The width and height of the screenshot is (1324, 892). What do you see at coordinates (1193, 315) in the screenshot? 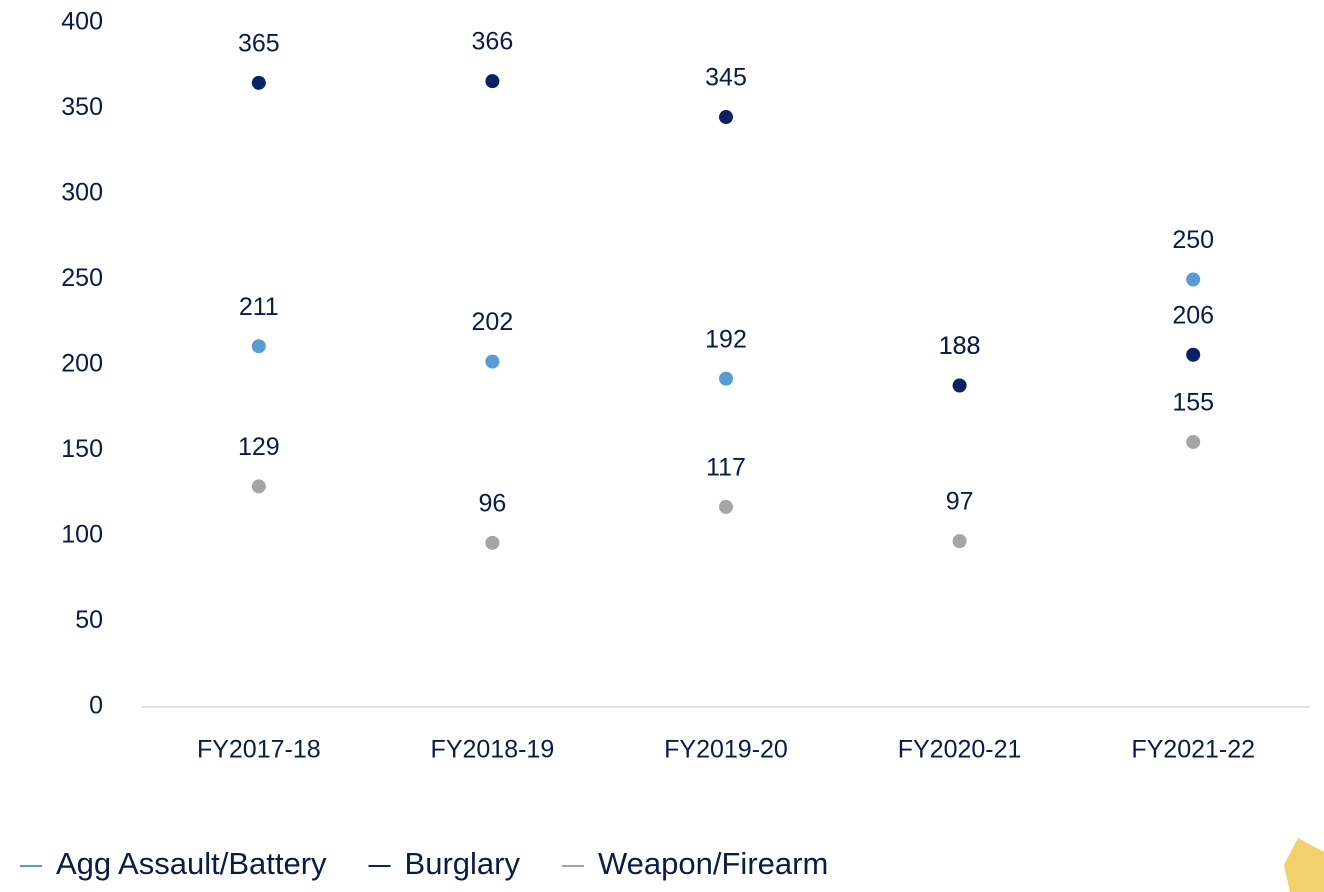
I see `data-label: 206` at bounding box center [1193, 315].